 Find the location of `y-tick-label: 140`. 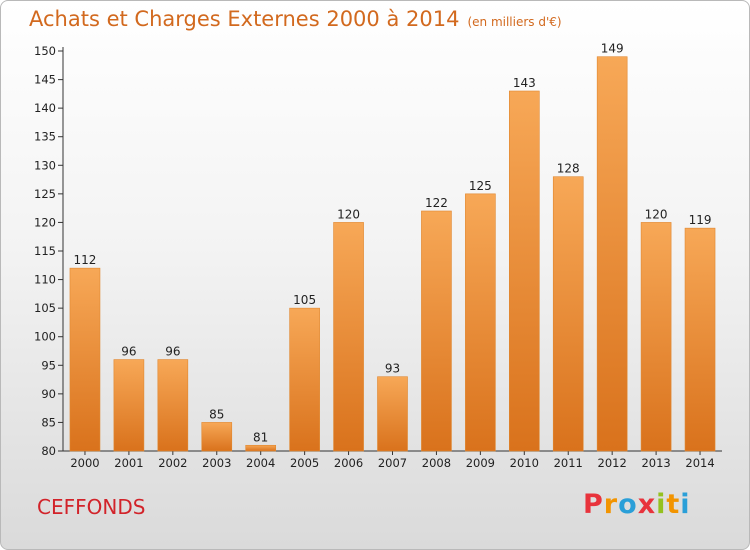

y-tick-label: 140 is located at coordinates (45, 108).